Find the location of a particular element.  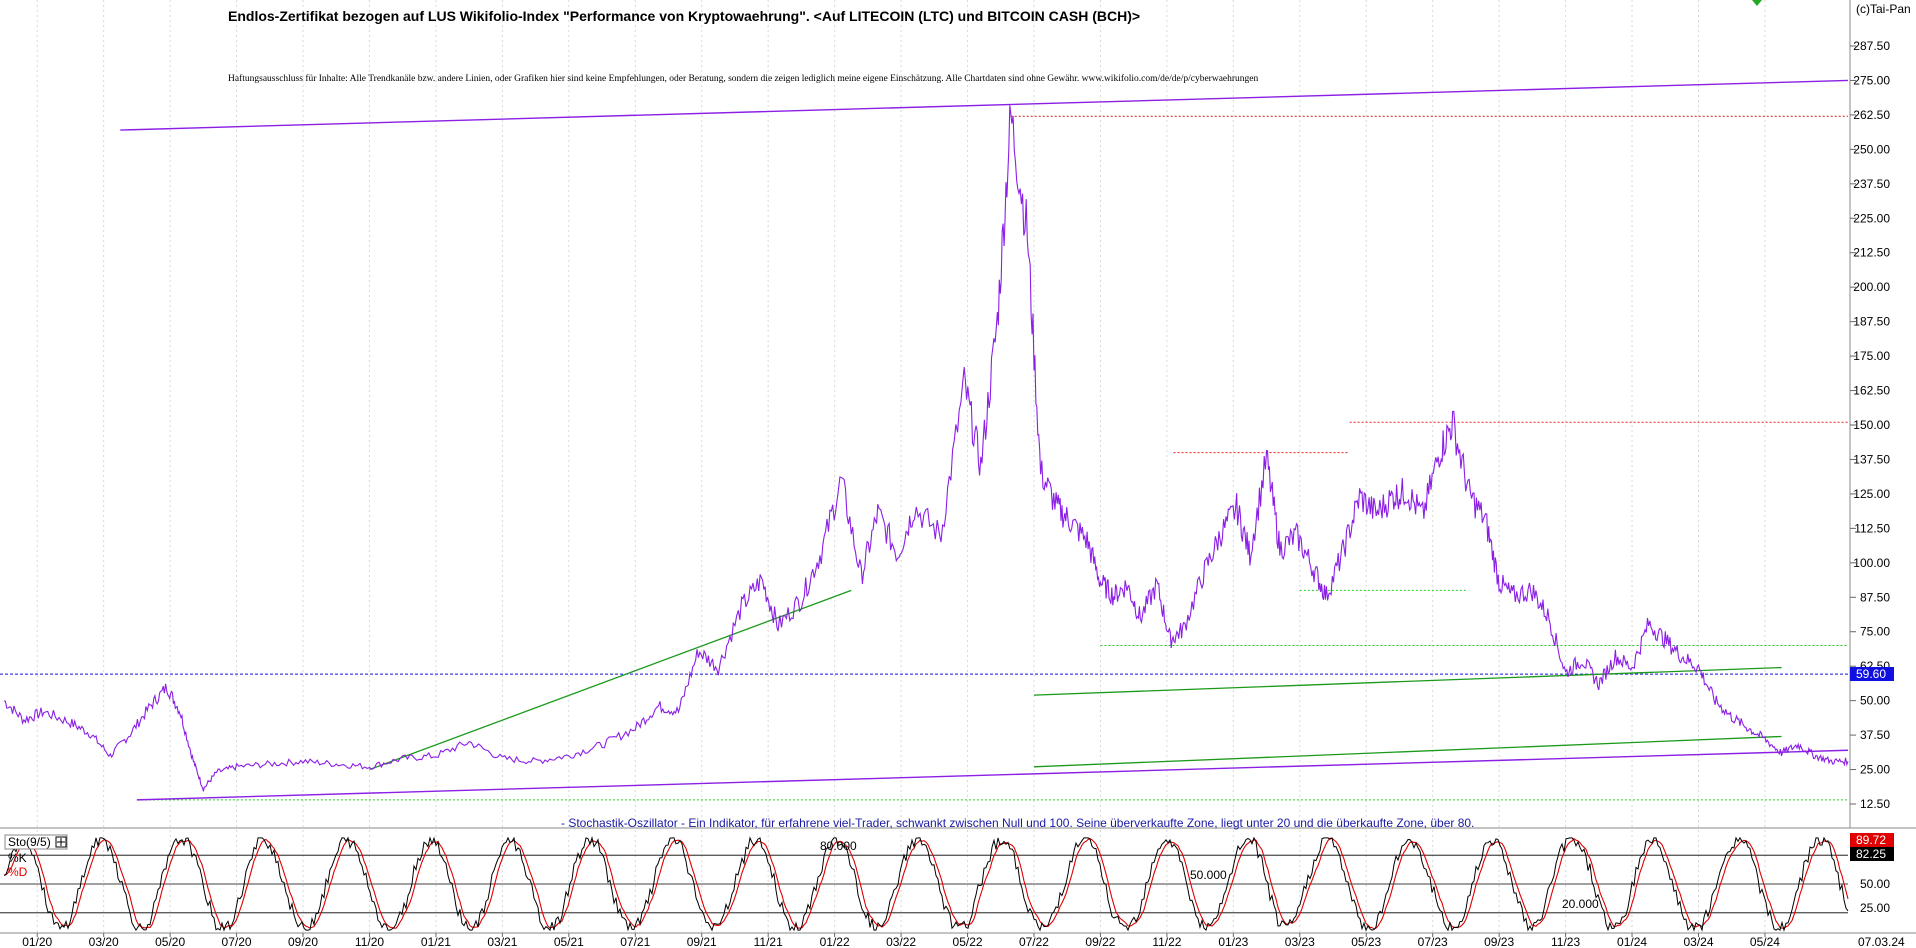

x-tick-label: 07/20 is located at coordinates (237, 941).